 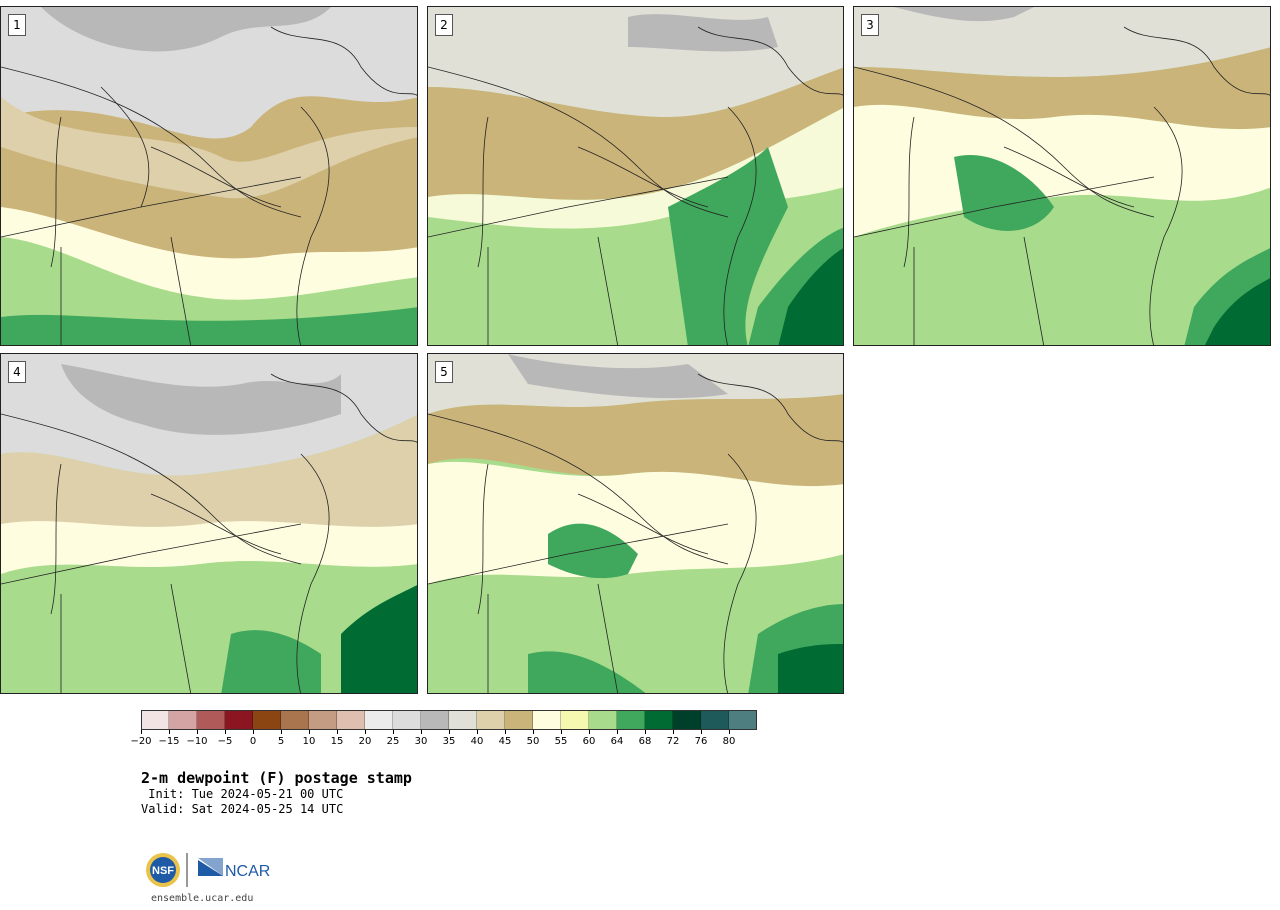 What do you see at coordinates (617, 741) in the screenshot?
I see `colorbar-tick-label: 64` at bounding box center [617, 741].